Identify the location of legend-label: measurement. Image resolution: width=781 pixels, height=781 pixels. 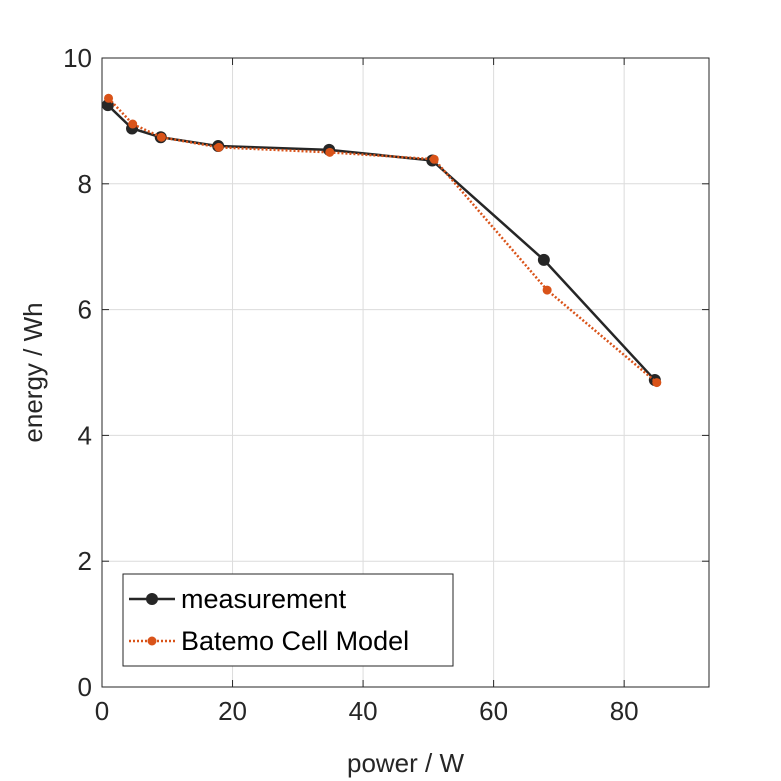
(264, 599).